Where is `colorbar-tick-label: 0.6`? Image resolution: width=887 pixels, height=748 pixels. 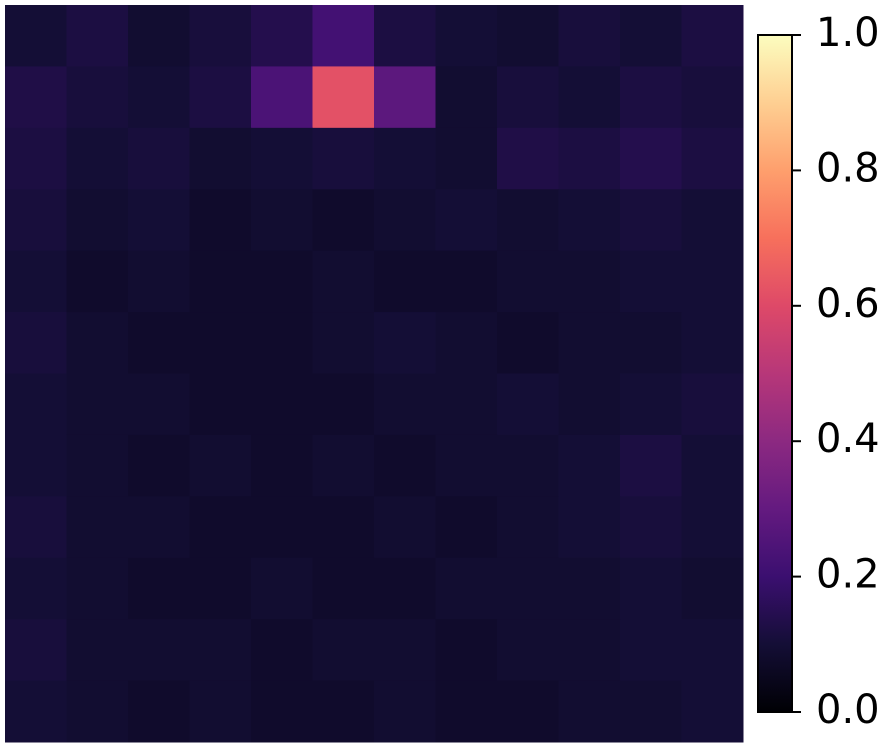
colorbar-tick-label: 0.6 is located at coordinates (848, 304).